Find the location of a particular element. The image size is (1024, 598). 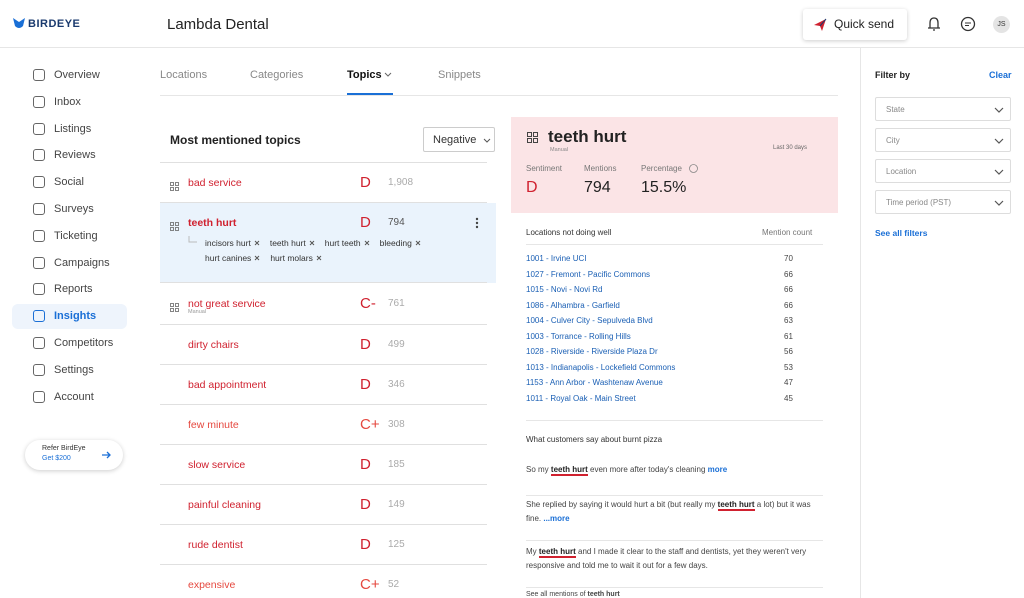

location-name: 1003 - Torrance - Rolling Hills is located at coordinates (578, 336).